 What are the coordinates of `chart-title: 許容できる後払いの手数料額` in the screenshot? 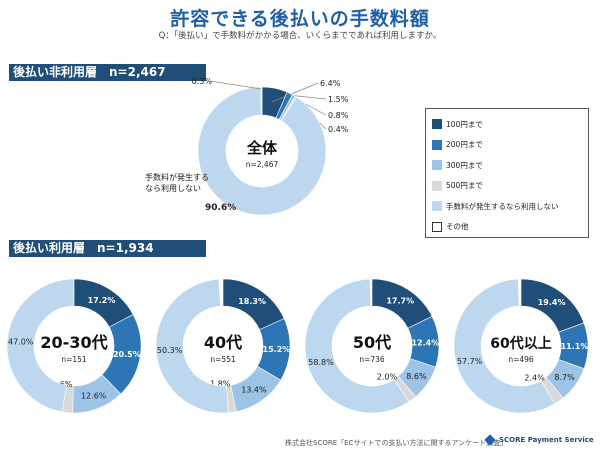 It's located at (300, 19).